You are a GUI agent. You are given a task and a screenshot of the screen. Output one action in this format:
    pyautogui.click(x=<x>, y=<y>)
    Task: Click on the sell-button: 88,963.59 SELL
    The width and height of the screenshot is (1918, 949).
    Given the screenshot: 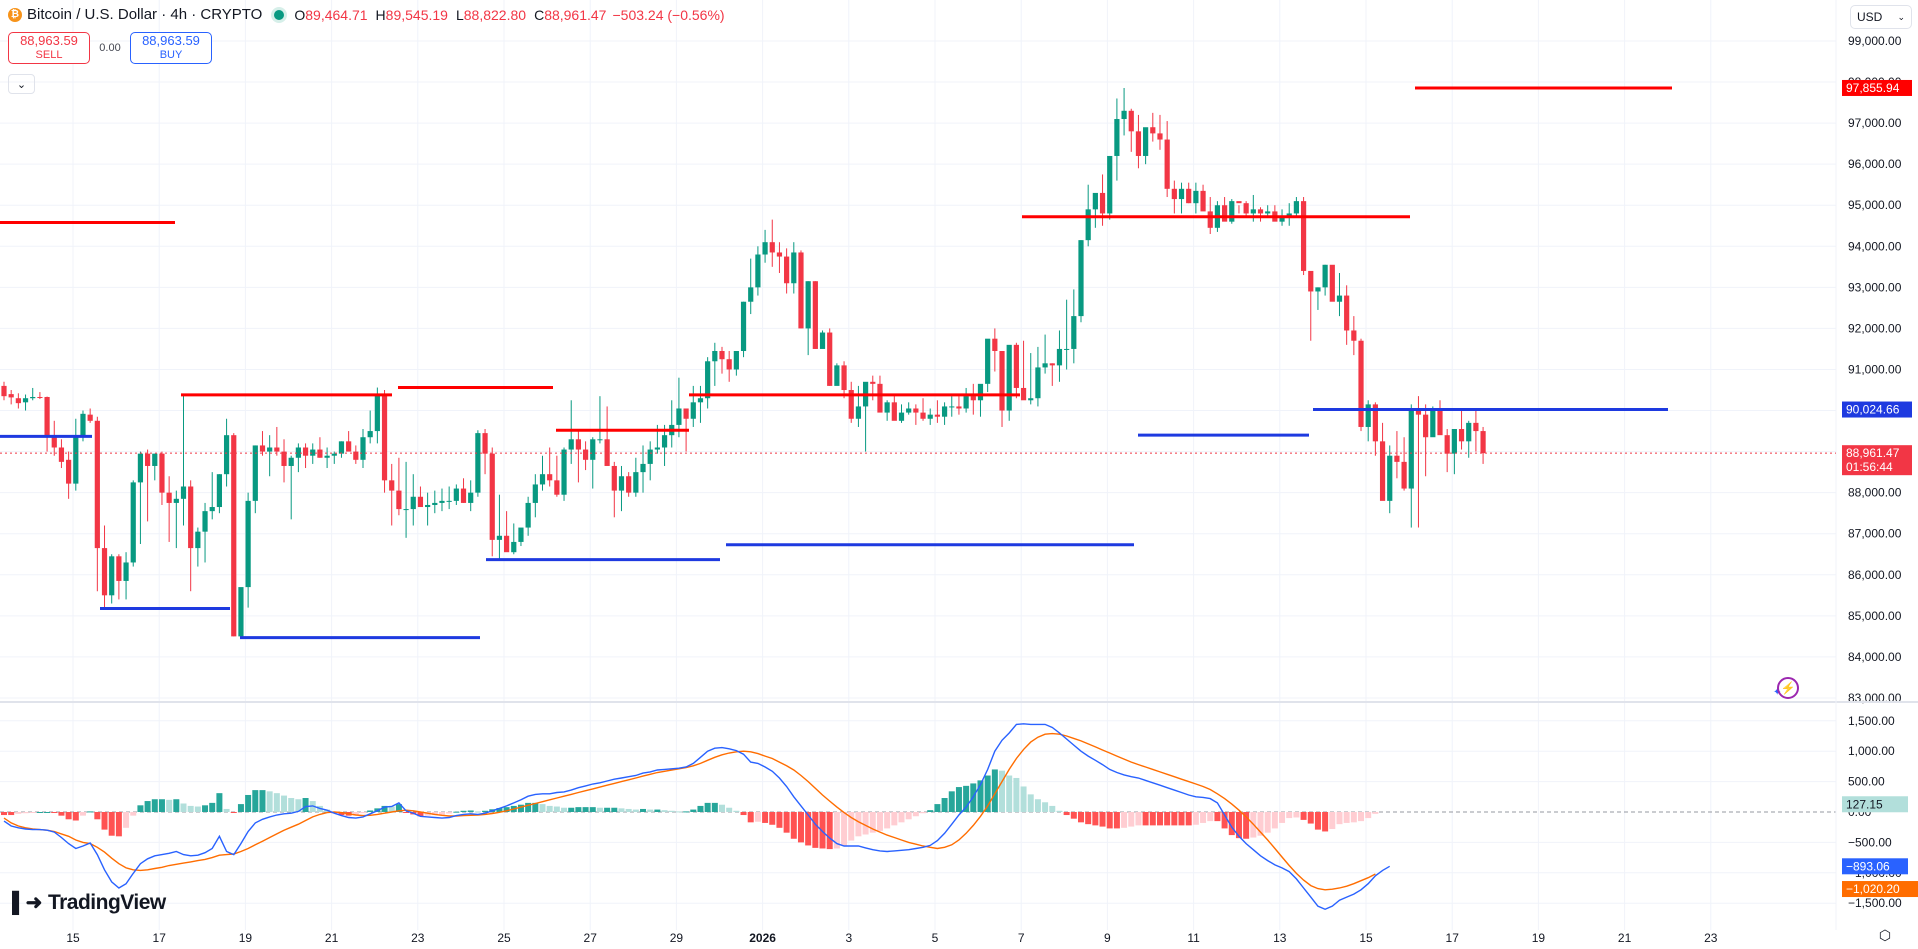 What is the action you would take?
    pyautogui.click(x=49, y=48)
    